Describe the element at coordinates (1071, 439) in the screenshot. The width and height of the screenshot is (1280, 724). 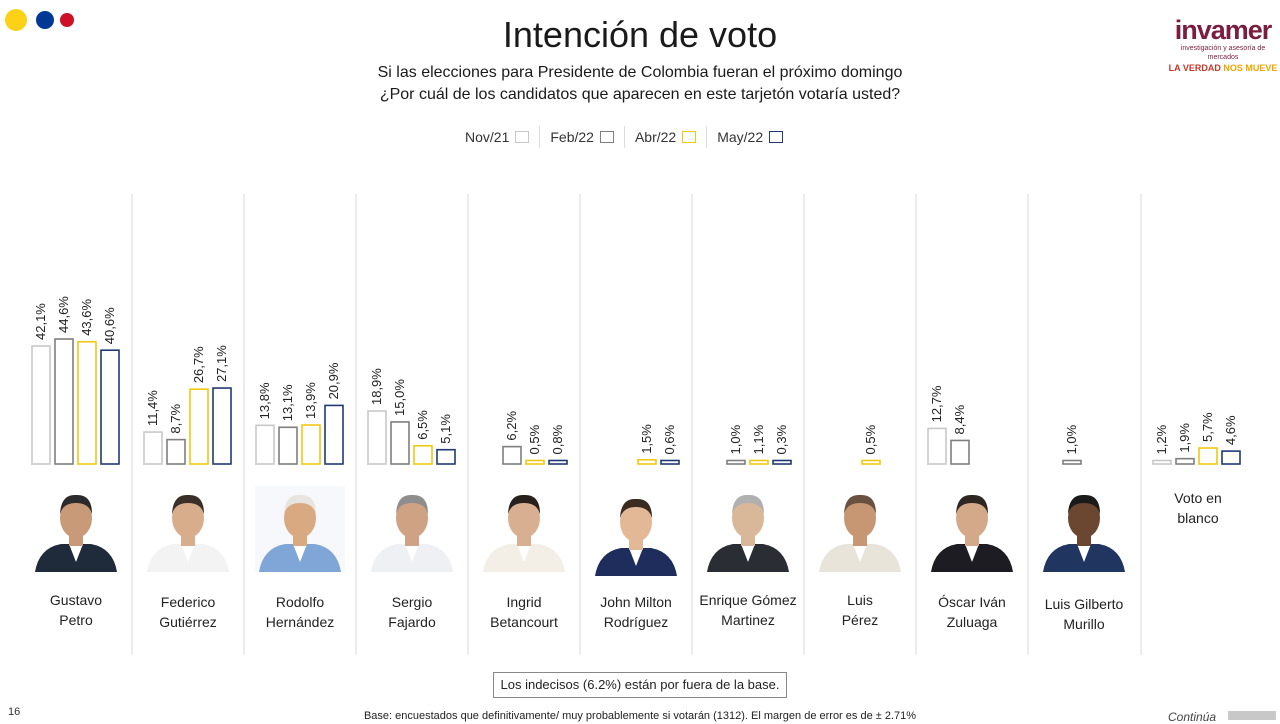
I see `bar-value-label: 1,0%` at that location.